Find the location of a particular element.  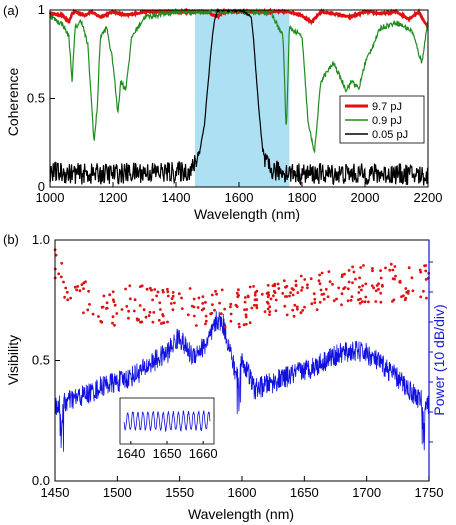

x-tick-label: 1550 is located at coordinates (179, 492).